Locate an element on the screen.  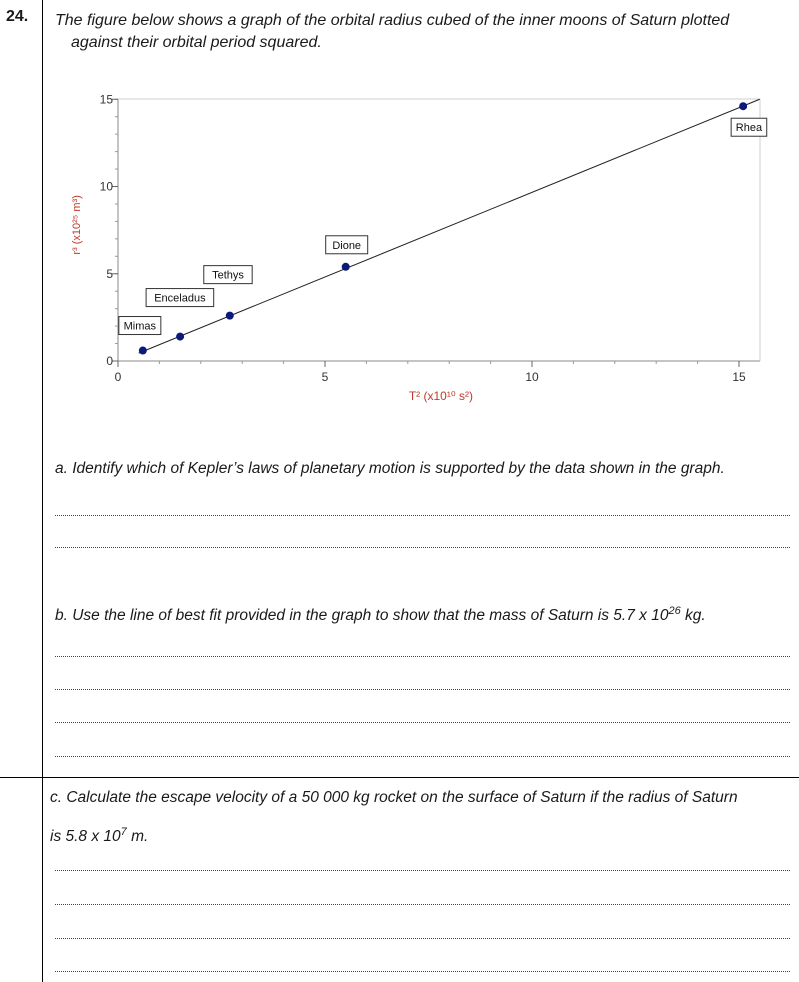
x-tick-label: 15 is located at coordinates (739, 377).